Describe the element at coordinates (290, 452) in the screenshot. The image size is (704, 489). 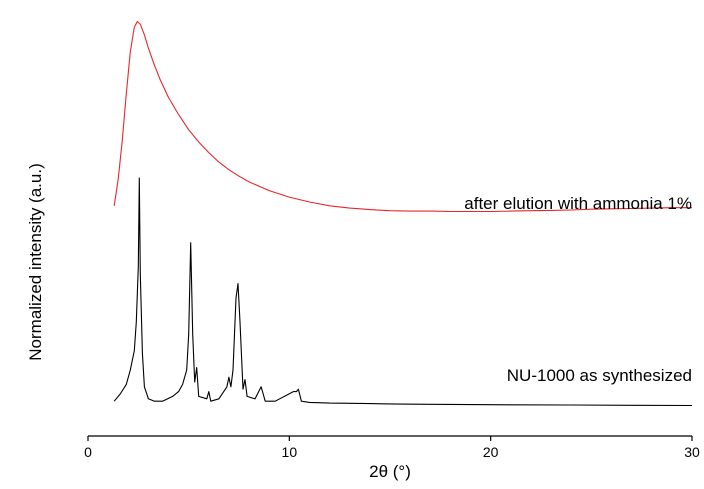
I see `x-tick-label-10: 10` at that location.